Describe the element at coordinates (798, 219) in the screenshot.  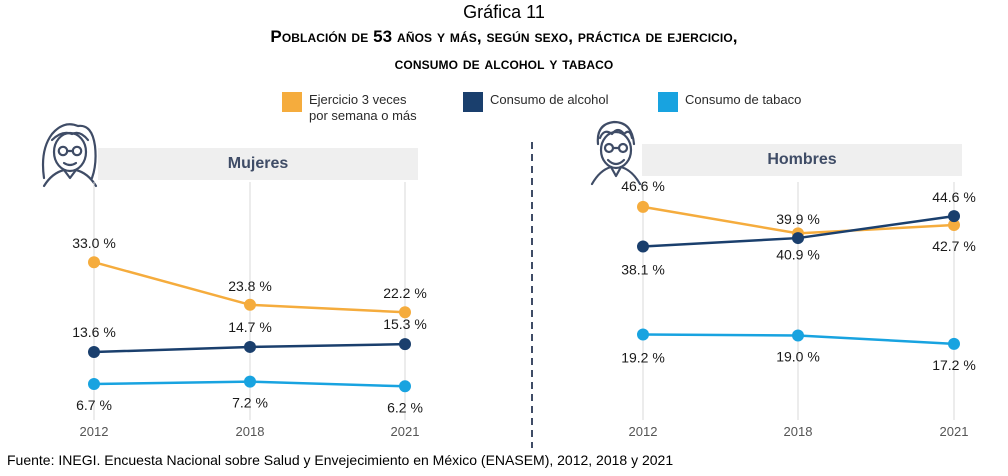
I see `hombres-label-alcohol-2018: 39.9 %` at that location.